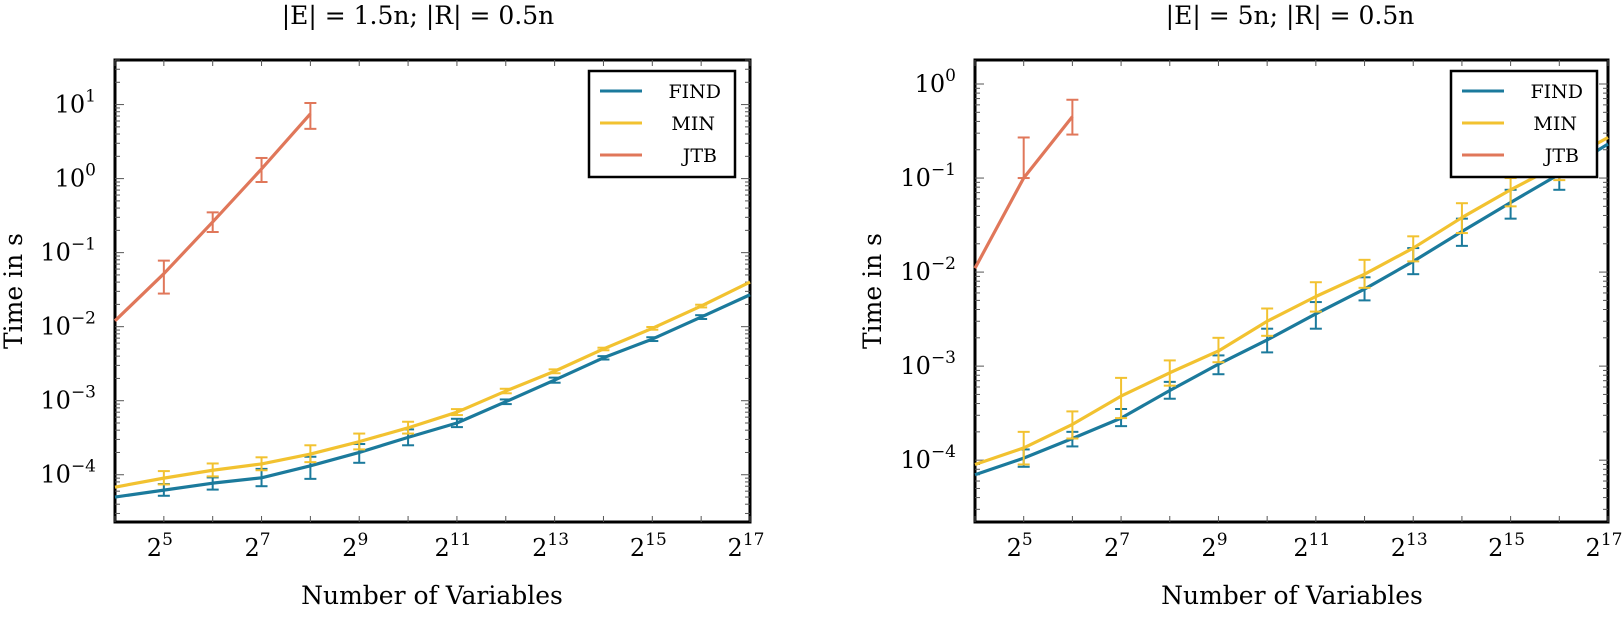 The width and height of the screenshot is (1623, 620). Describe the element at coordinates (1524, 124) in the screenshot. I see `panel-right-legend: FIND MIN JTB` at that location.